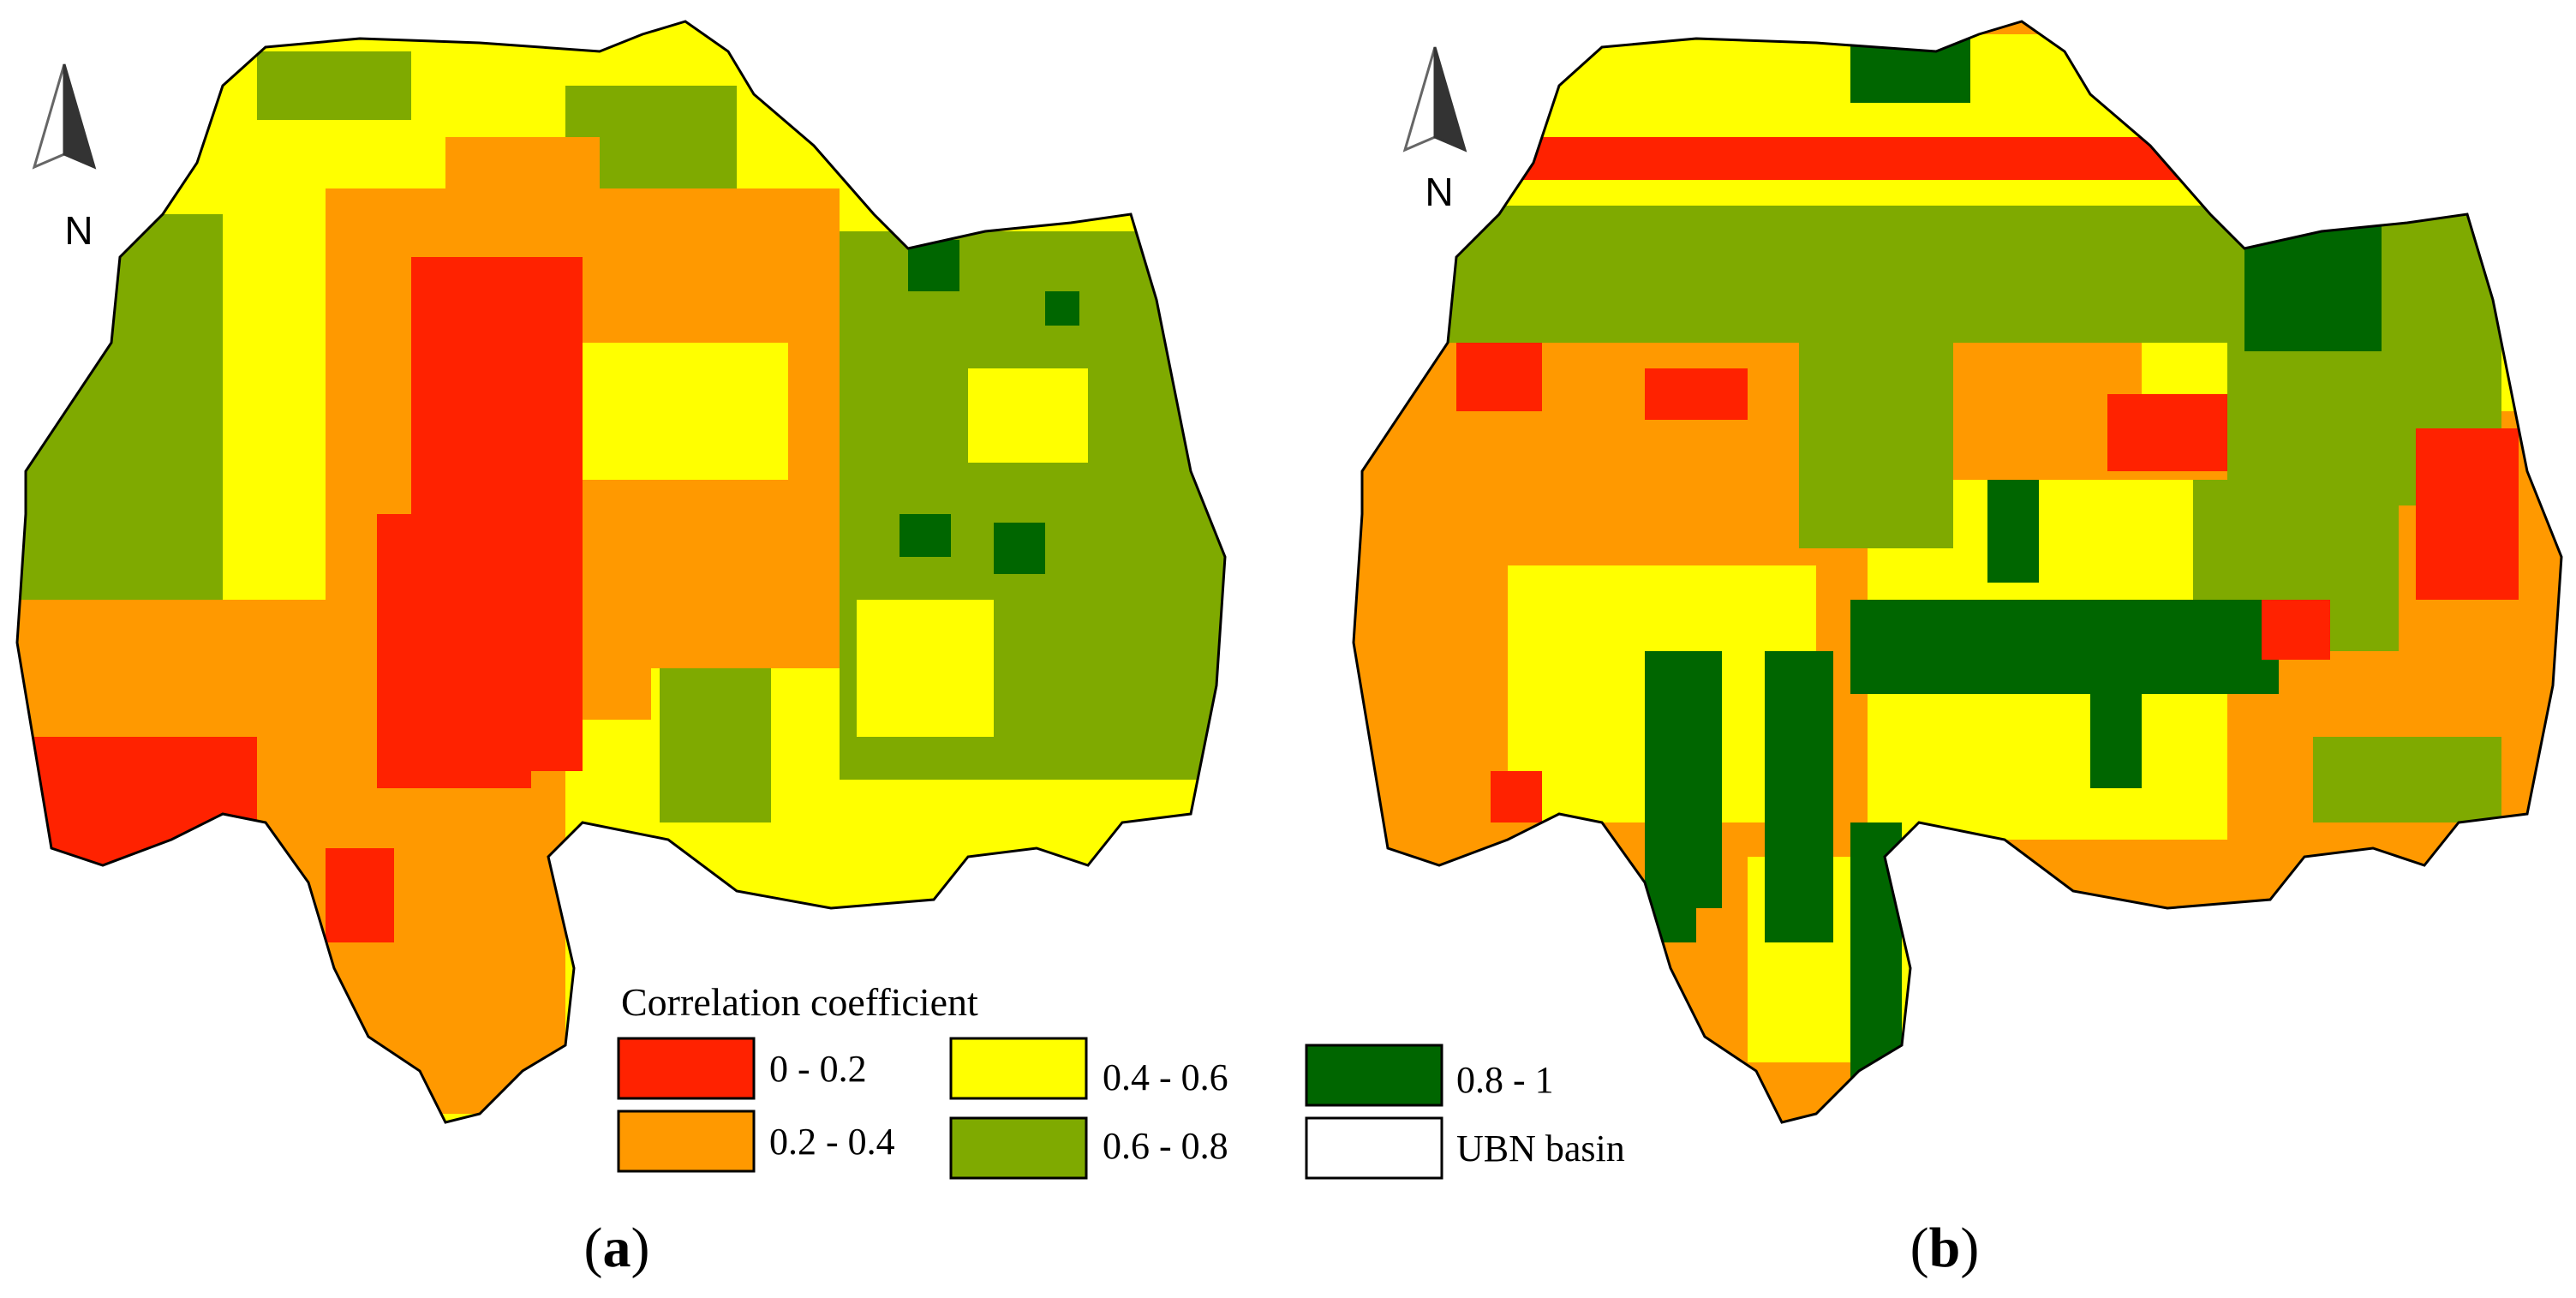  I want to click on legend-item-0: 0 - 0.2, so click(742, 1068).